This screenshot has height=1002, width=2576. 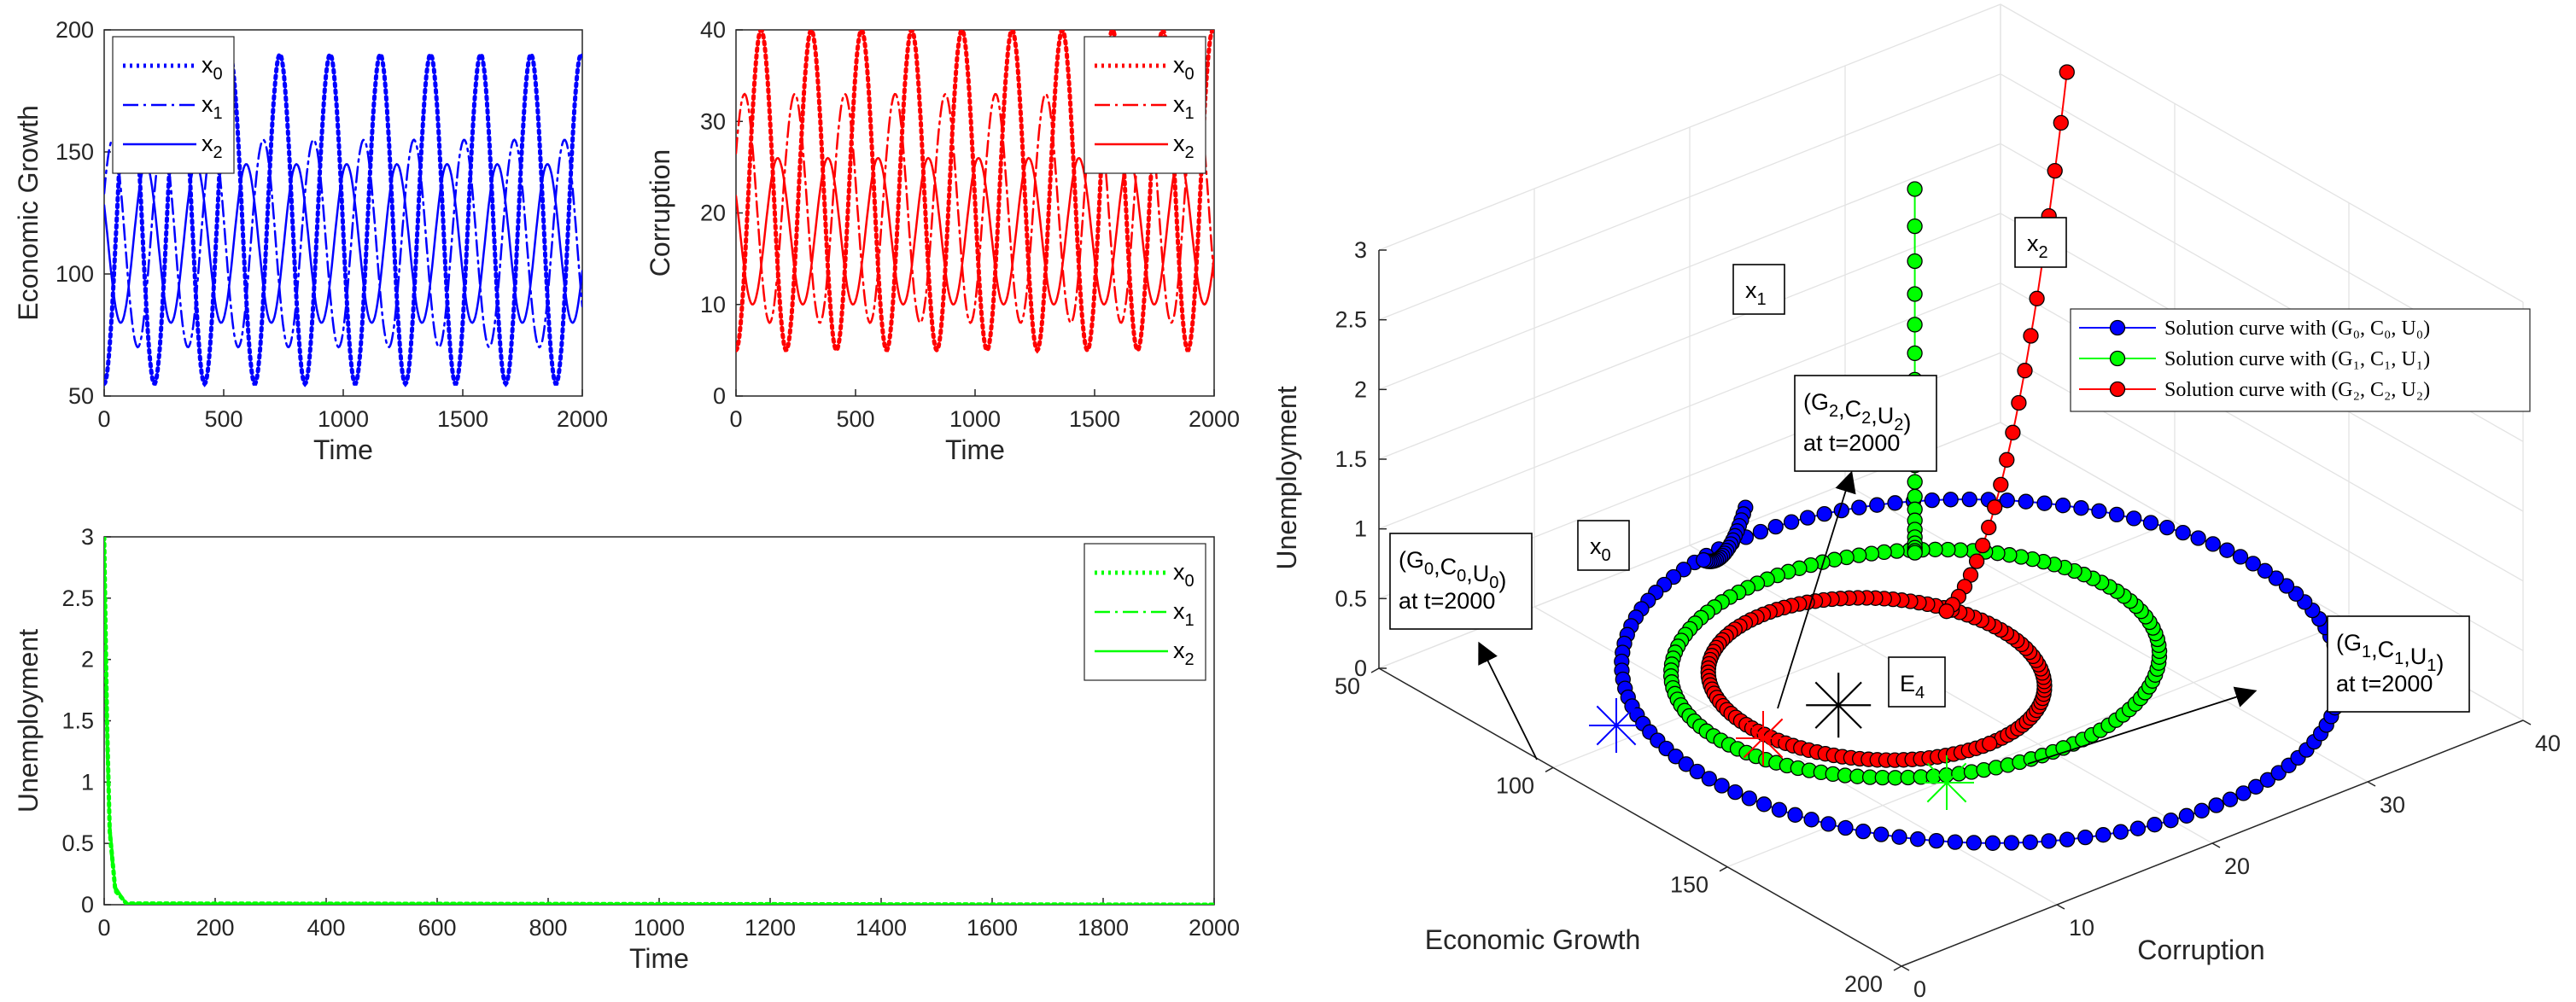 What do you see at coordinates (87, 660) in the screenshot?
I see `y-tick-label: 2` at bounding box center [87, 660].